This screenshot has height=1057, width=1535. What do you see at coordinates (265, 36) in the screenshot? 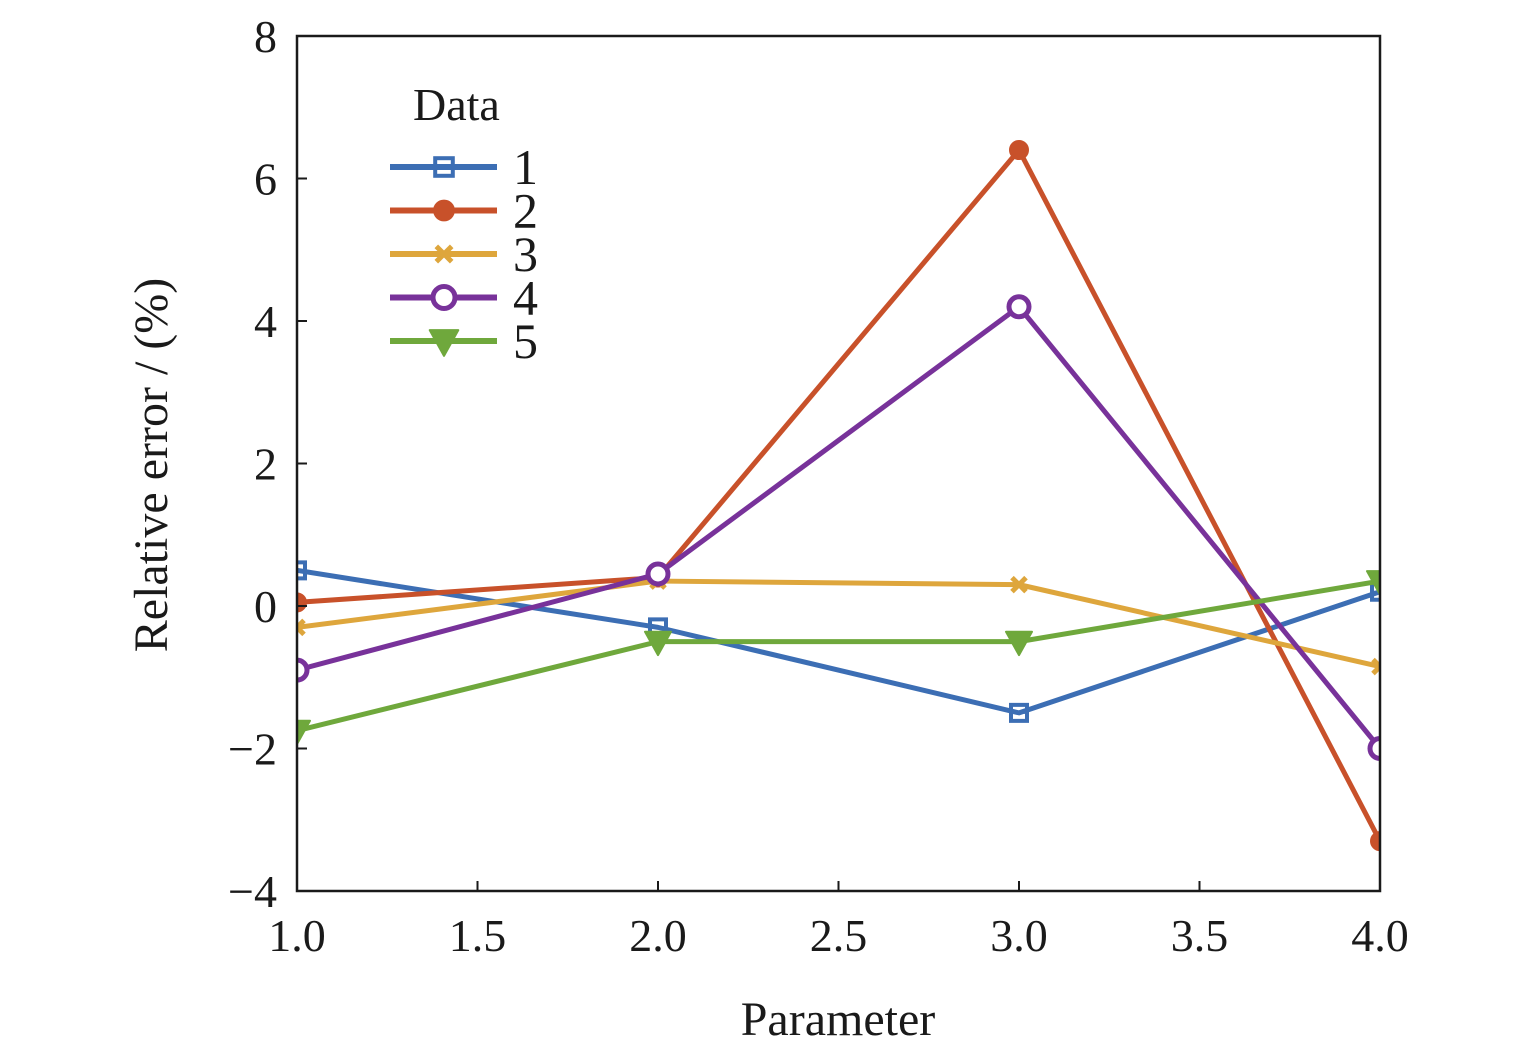
I see `y-tick-label: 8` at bounding box center [265, 36].